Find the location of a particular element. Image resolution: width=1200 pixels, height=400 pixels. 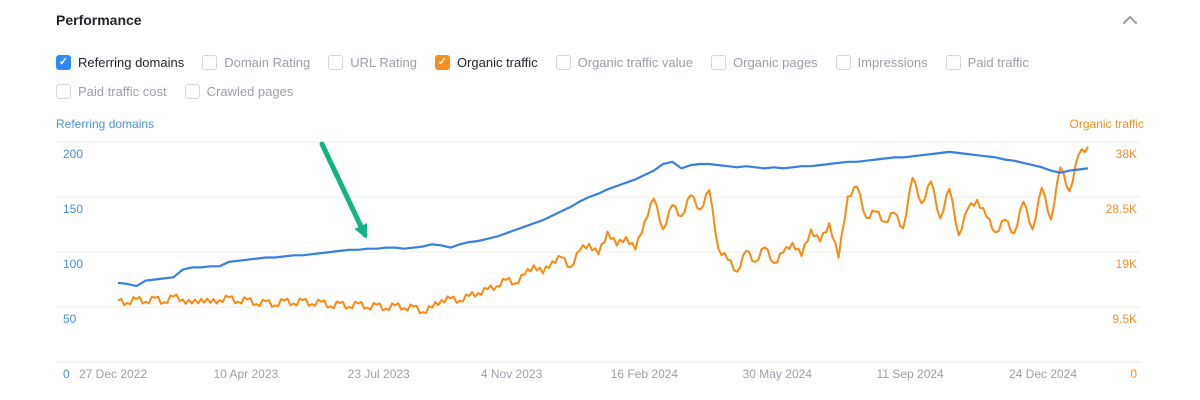

axis-header-row: Referring domains Organic traffic is located at coordinates (600, 124).